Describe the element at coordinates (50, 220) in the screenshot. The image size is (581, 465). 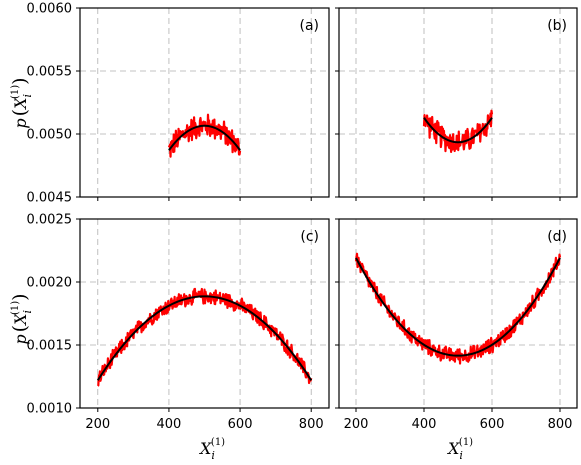
I see `y-tick-label: 0.0025` at that location.